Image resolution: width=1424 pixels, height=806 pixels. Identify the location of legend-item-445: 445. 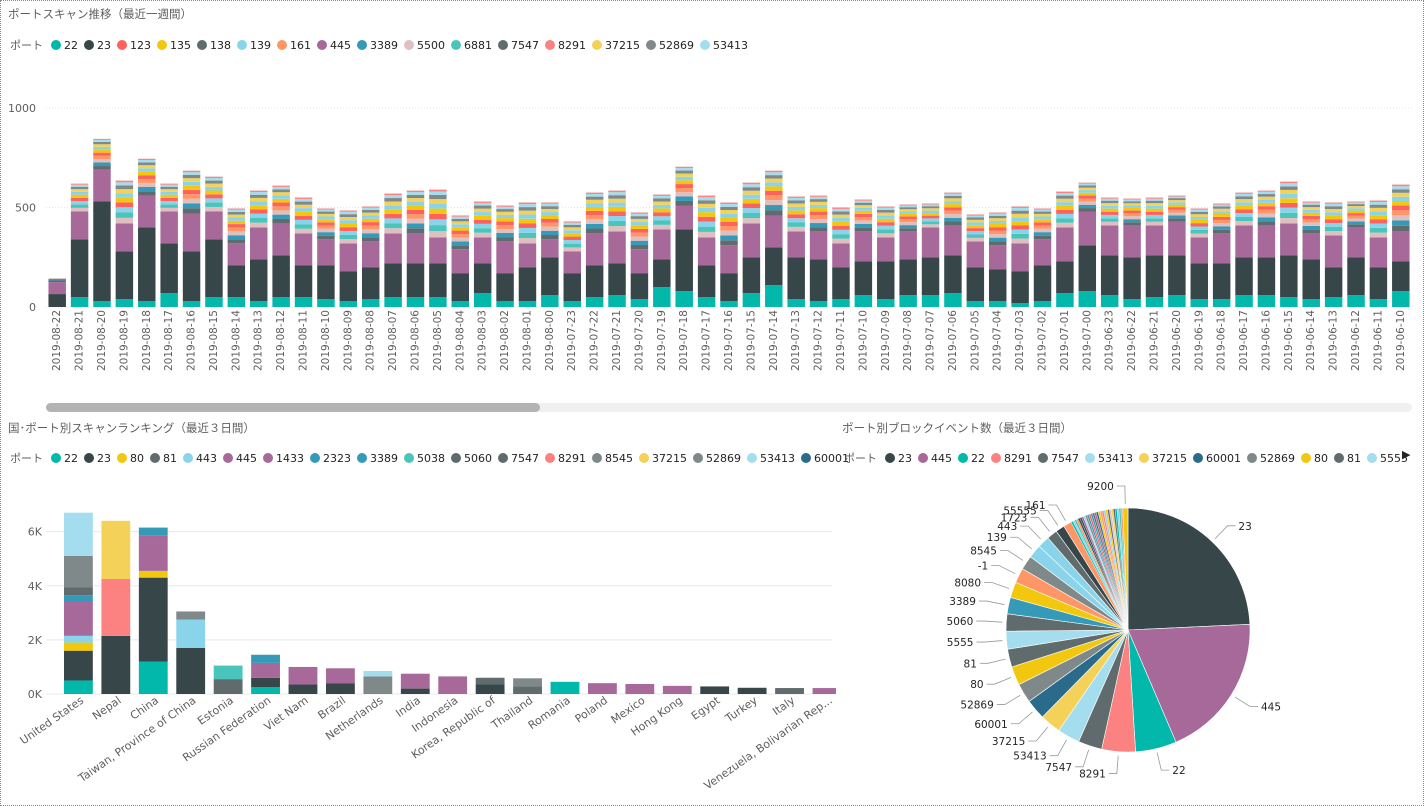
(935, 458).